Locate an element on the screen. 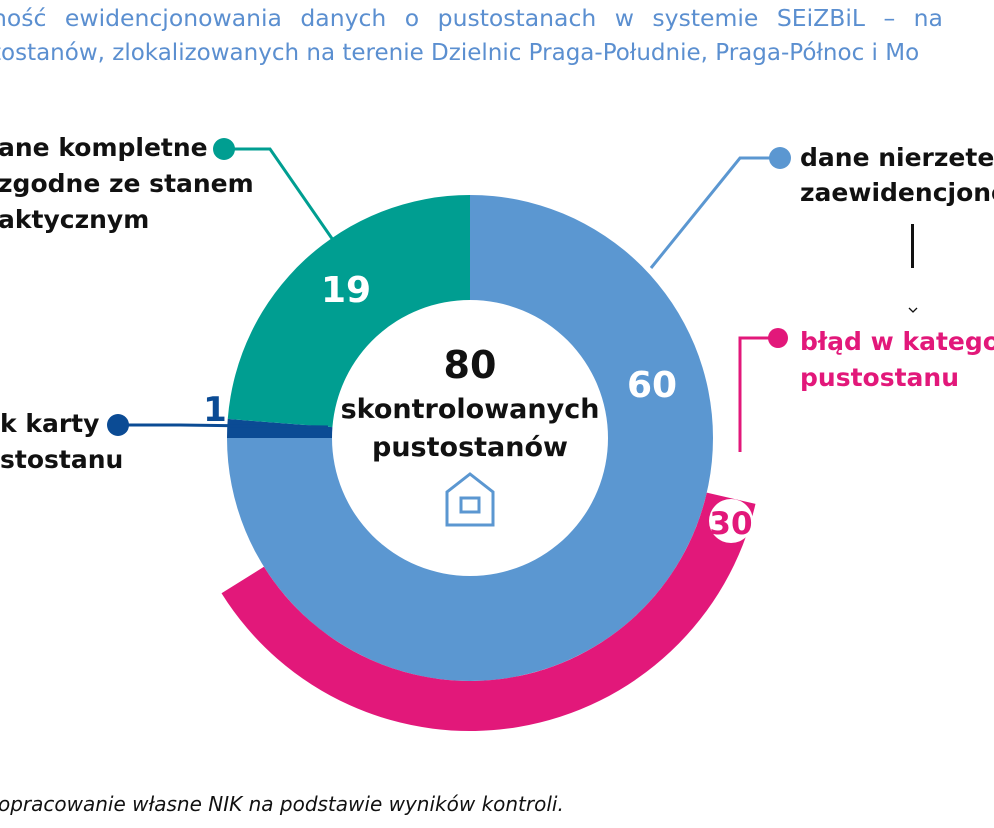 The height and width of the screenshot is (828, 994). leader-dot-missing-card is located at coordinates (118, 425).